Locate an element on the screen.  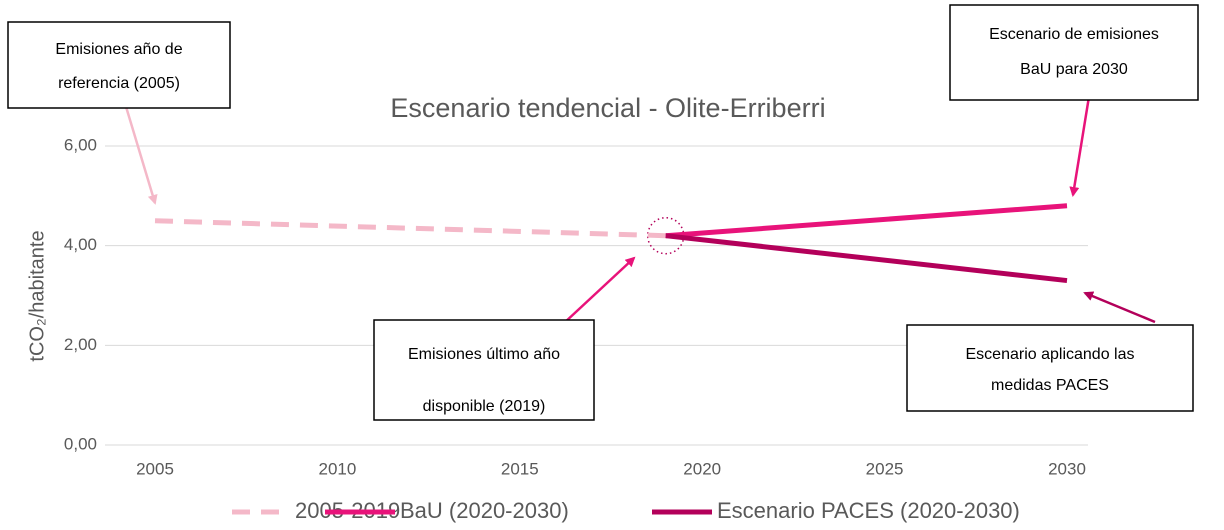
y-tick-label: 6,00 is located at coordinates (80, 144).